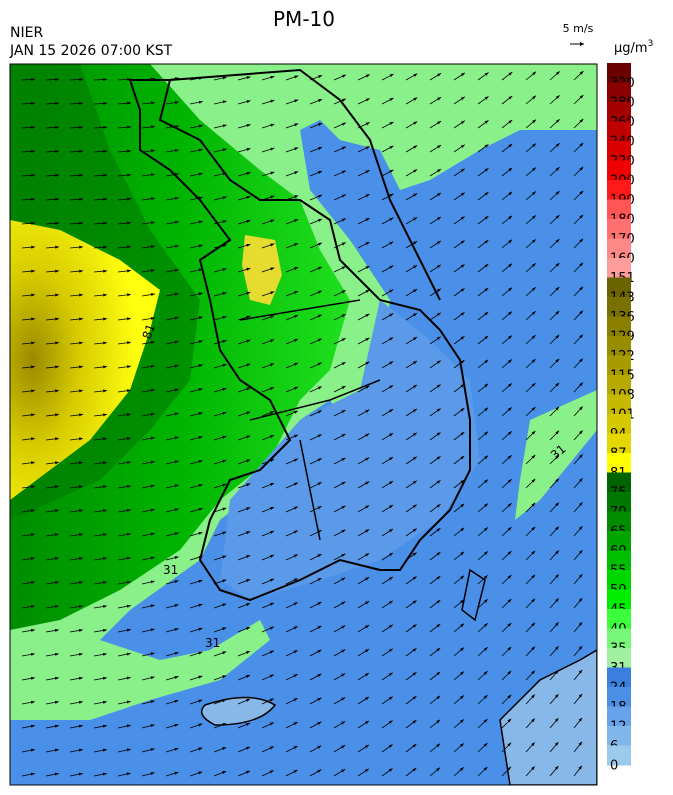 The image size is (673, 795). I want to click on kyushu, so click(548, 717).